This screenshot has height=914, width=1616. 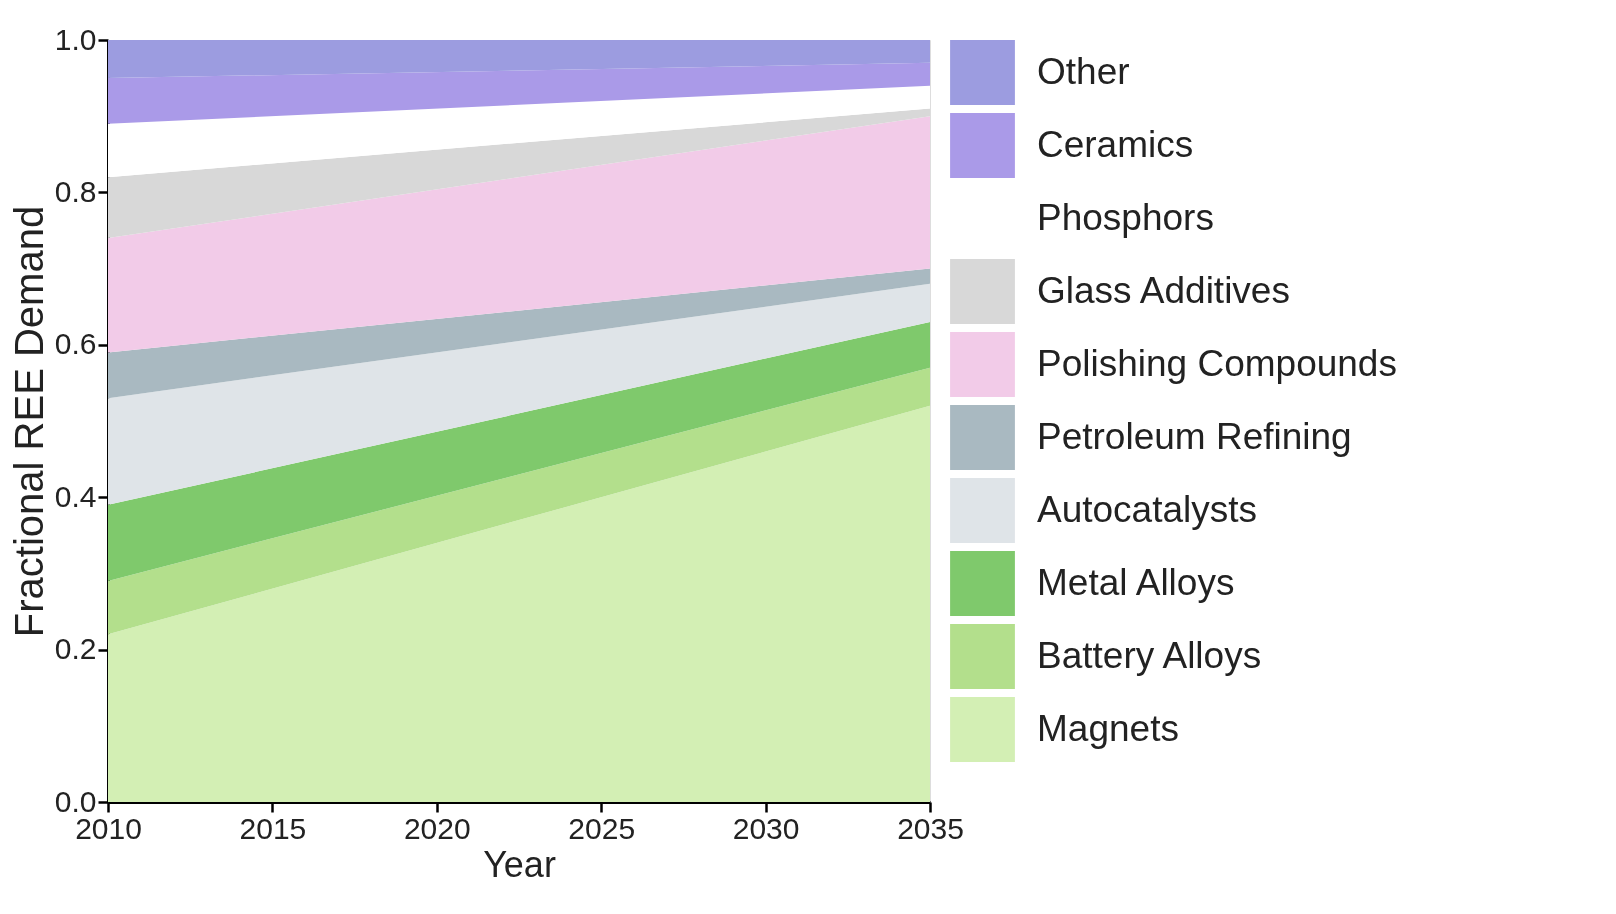 I want to click on legend-label: Ceramics, so click(x=1115, y=144).